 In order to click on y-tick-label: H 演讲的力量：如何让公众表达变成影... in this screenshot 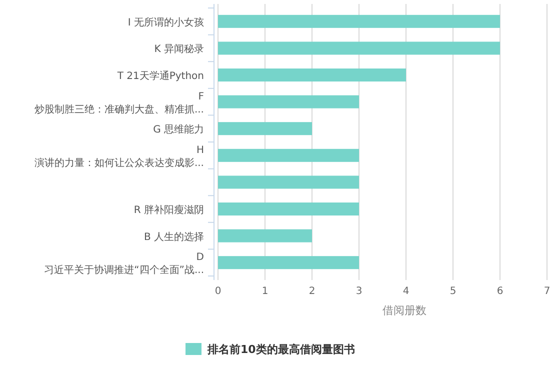, I will do `click(119, 156)`.